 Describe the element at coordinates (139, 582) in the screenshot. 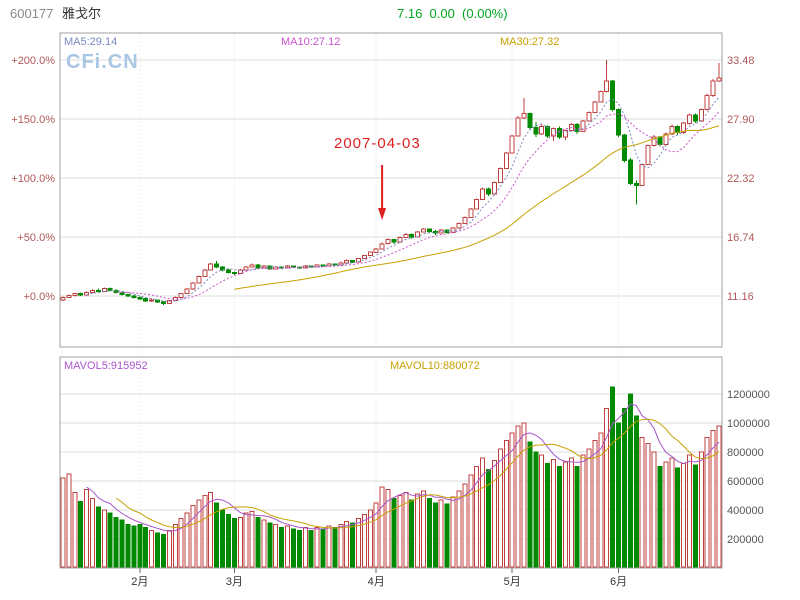

I see `svg-text: 2月` at that location.